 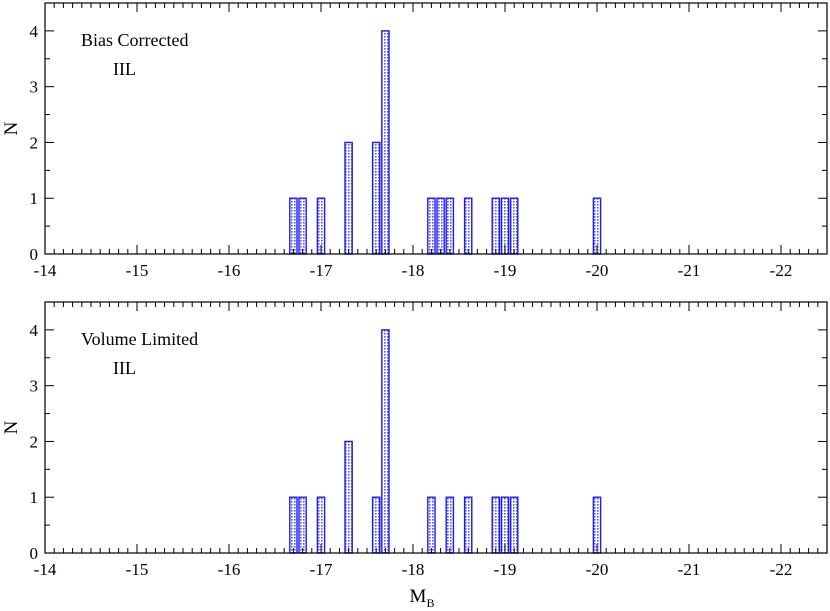 What do you see at coordinates (445, 142) in the screenshot?
I see `top-panel-bars` at bounding box center [445, 142].